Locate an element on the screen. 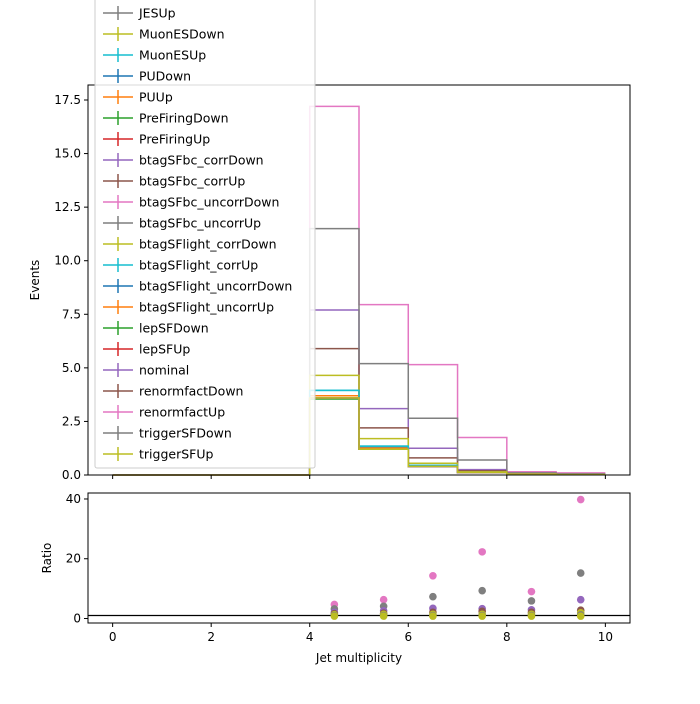 The height and width of the screenshot is (704, 700). legend-entry-btagSFbc_uncorrDown: btagSFbc_uncorrDown is located at coordinates (191, 202).